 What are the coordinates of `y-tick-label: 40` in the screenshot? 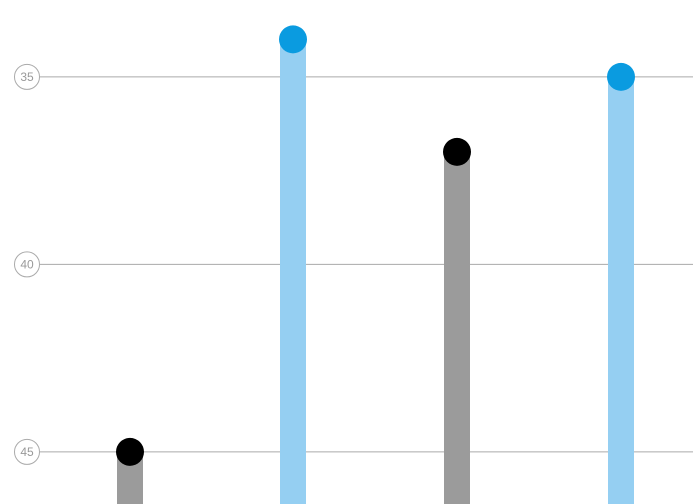 It's located at (27, 265).